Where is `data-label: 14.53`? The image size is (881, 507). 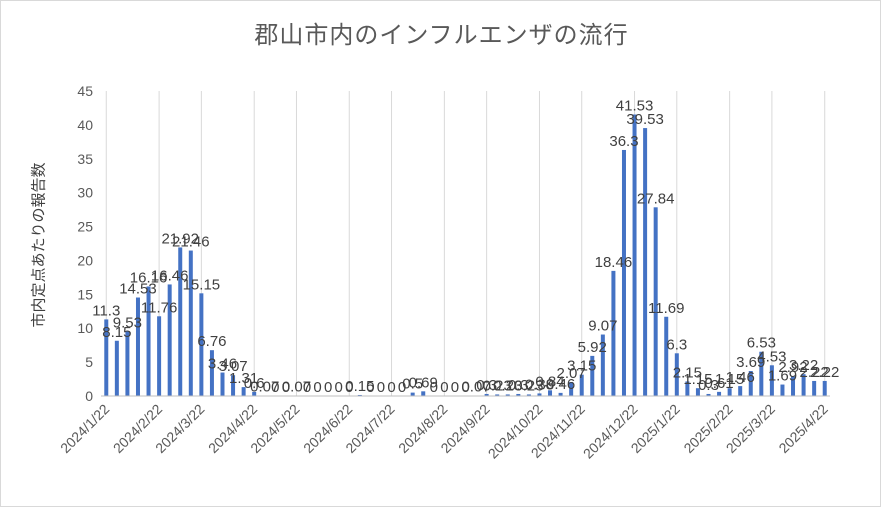 data-label: 14.53 is located at coordinates (138, 289).